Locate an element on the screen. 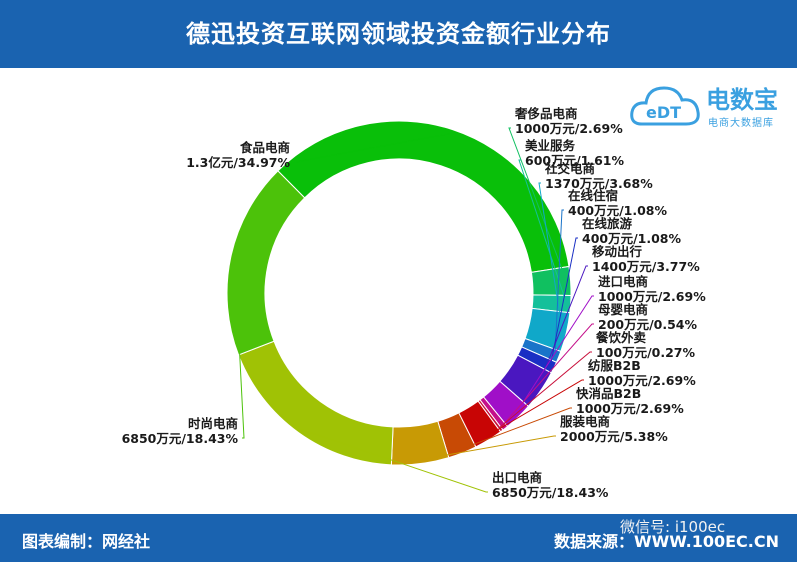  slice-label-value-12: 2000万元/5.38% is located at coordinates (614, 436).